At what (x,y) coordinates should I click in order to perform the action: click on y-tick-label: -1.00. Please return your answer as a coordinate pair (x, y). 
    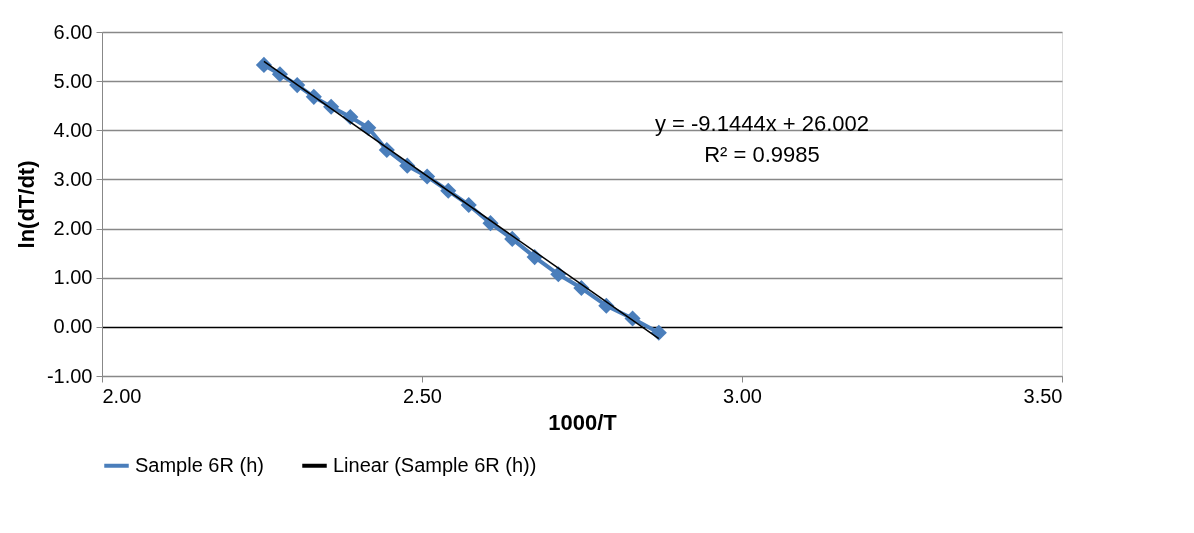
    Looking at the image, I should click on (69, 375).